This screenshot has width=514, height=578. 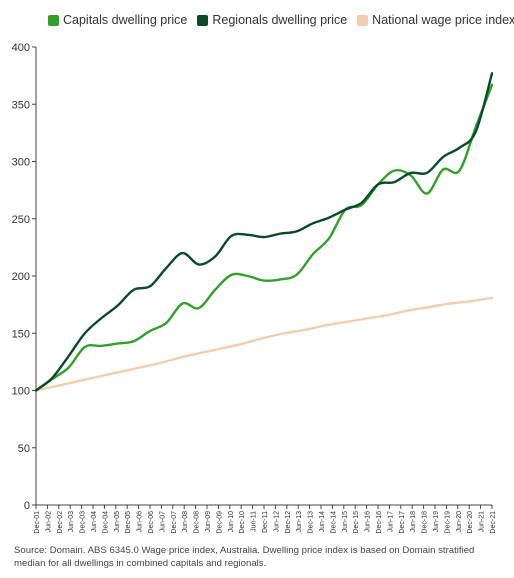 I want to click on x-tick-label: Dec-16, so click(x=379, y=522).